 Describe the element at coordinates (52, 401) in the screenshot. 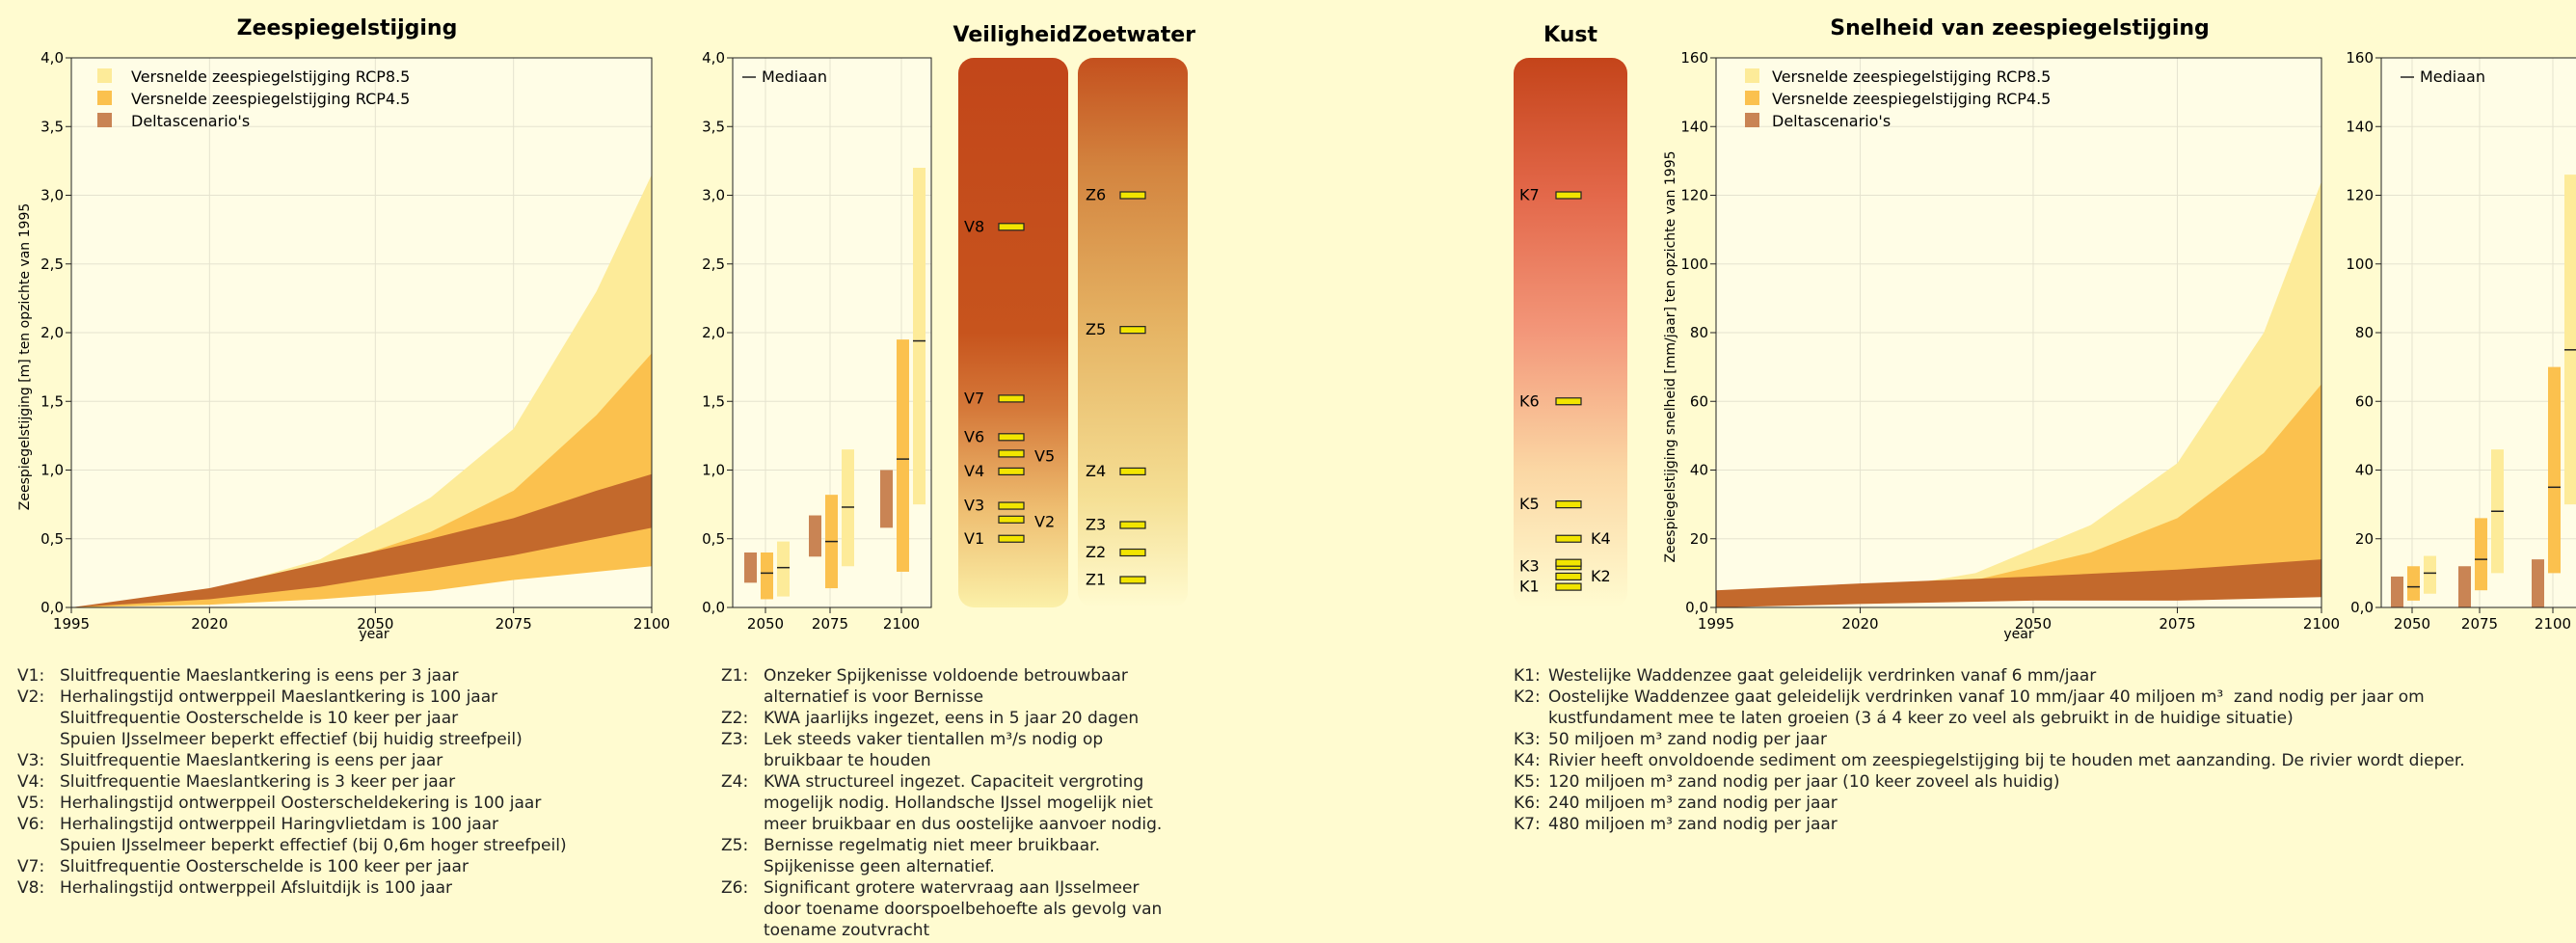

I see `c1-ytick-label: 1,5` at that location.